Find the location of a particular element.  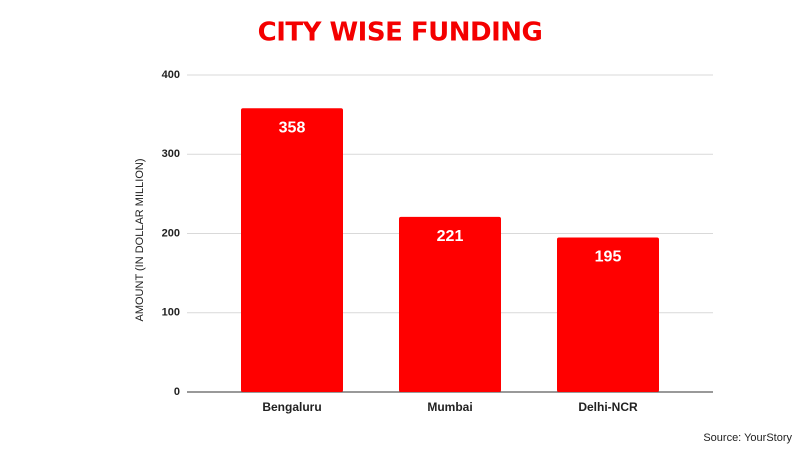

y-tick-label: 400 is located at coordinates (171, 75).